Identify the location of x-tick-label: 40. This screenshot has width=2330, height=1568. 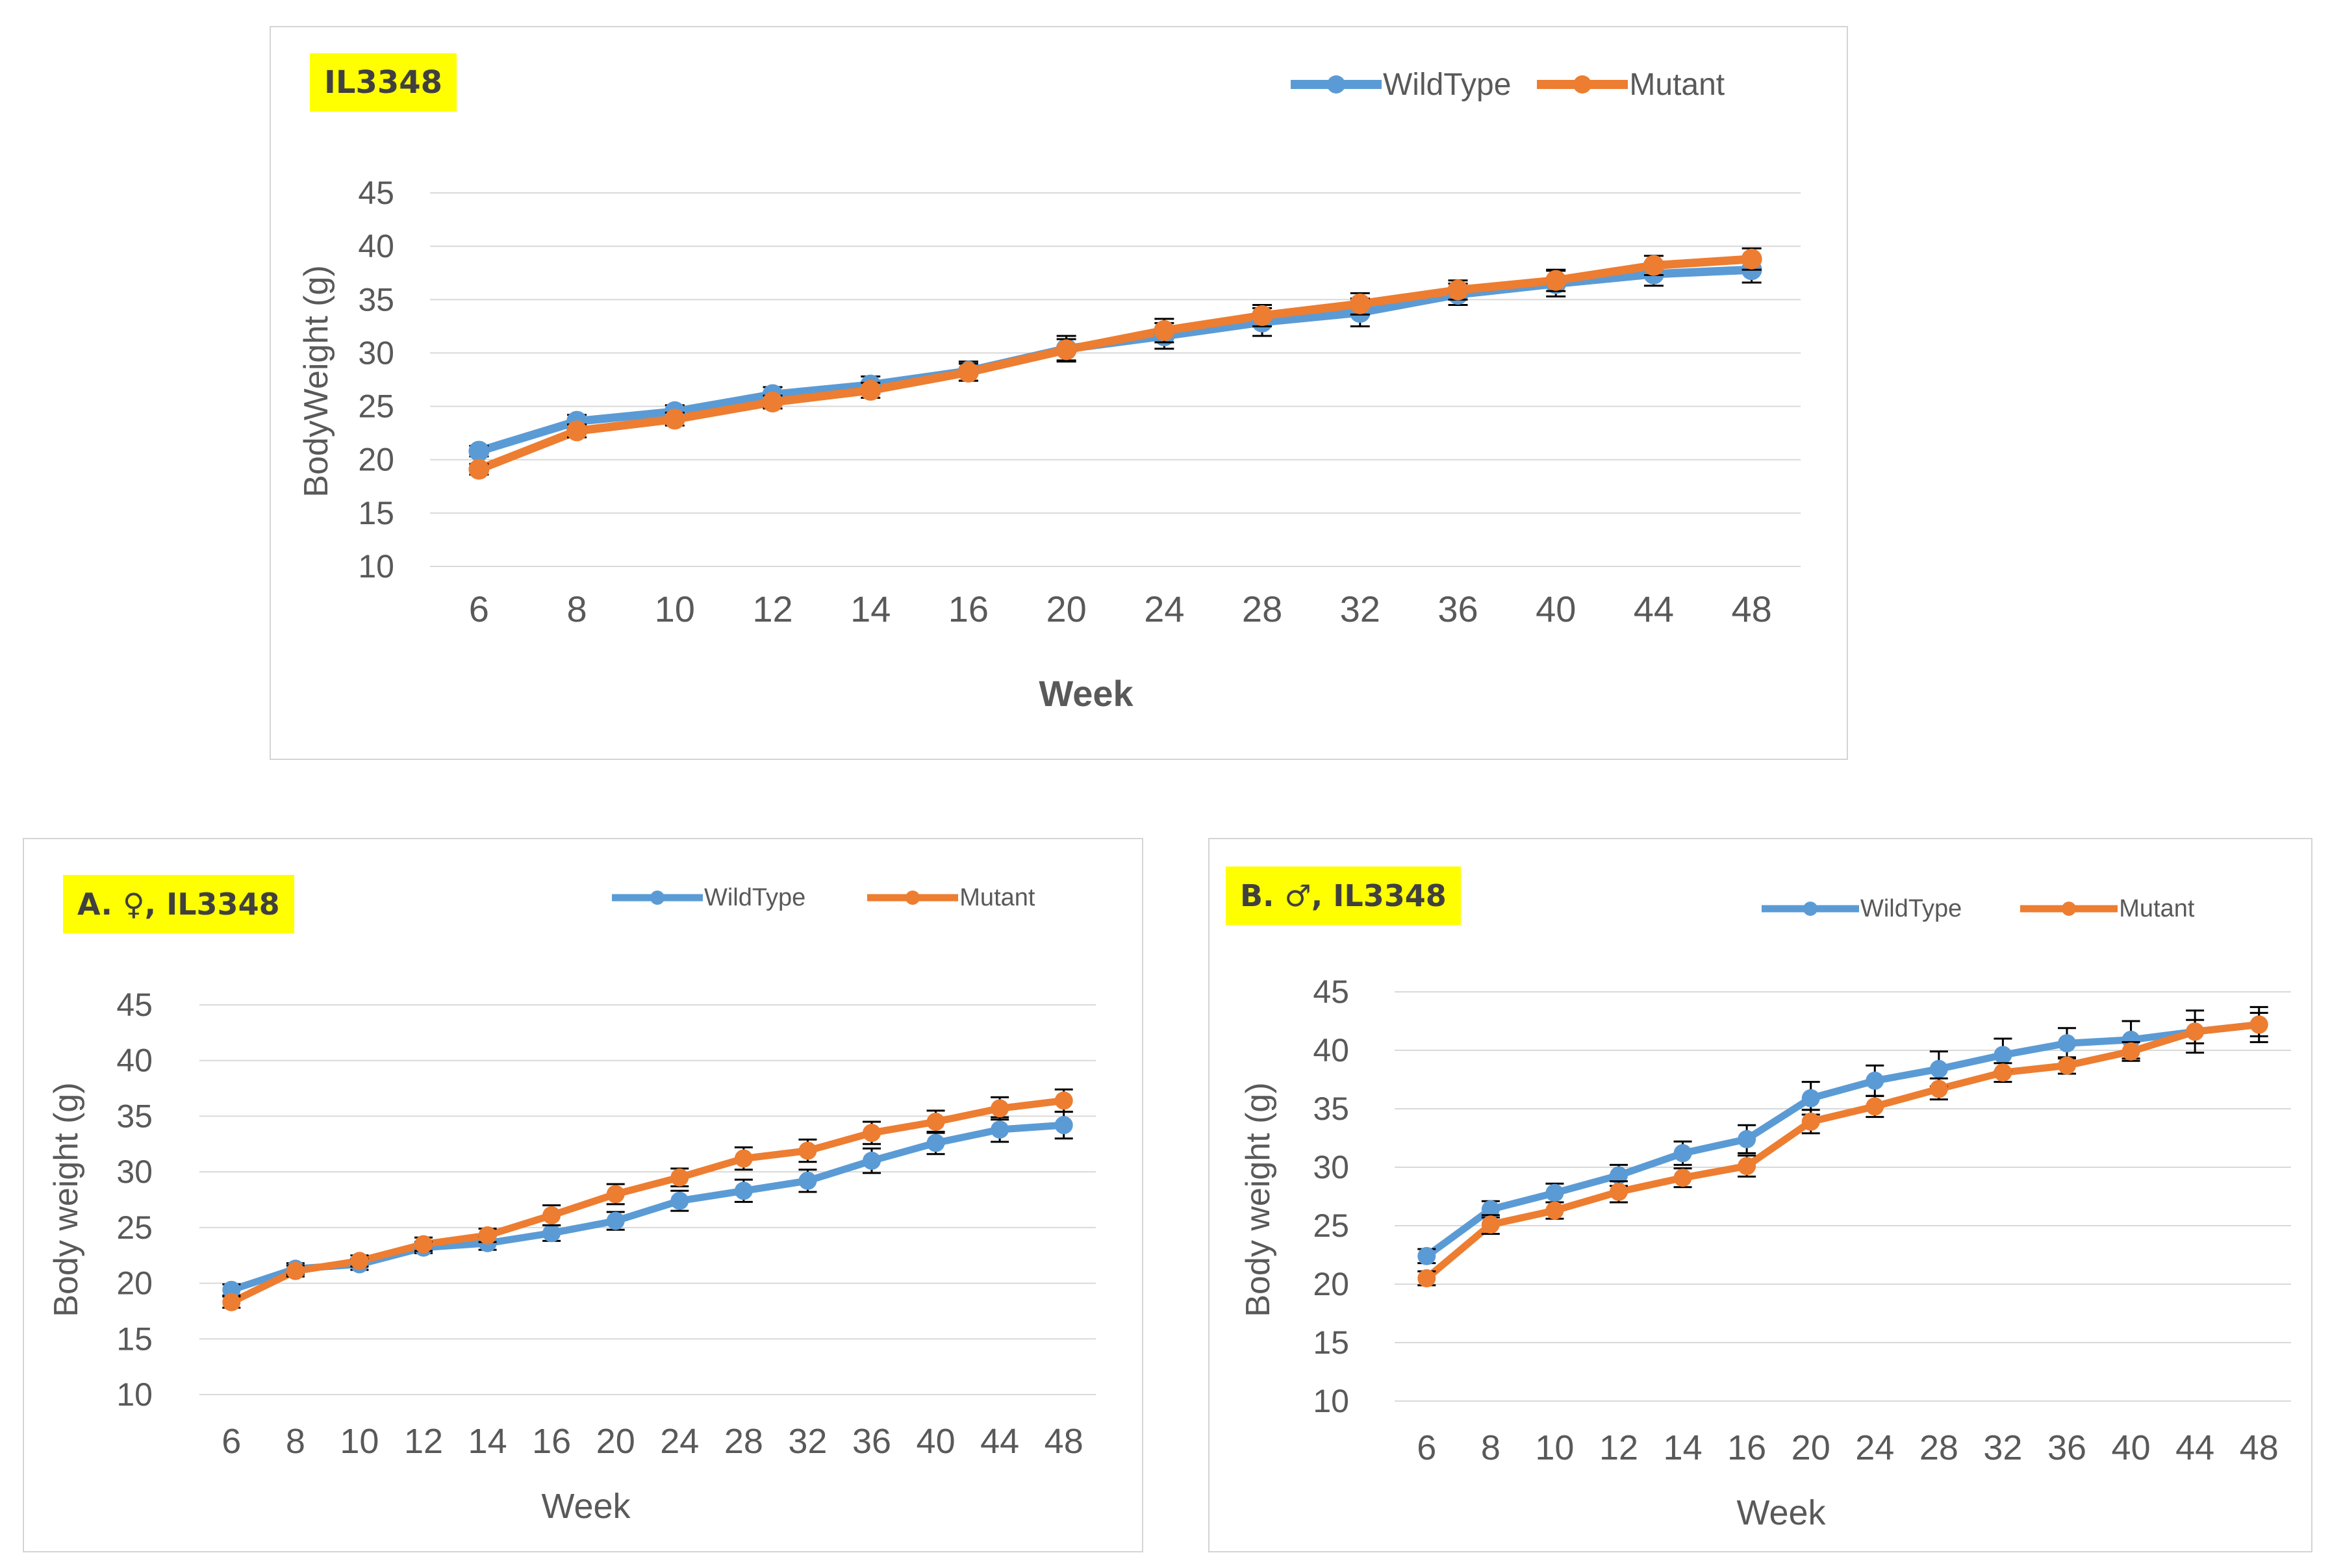
(2131, 1447).